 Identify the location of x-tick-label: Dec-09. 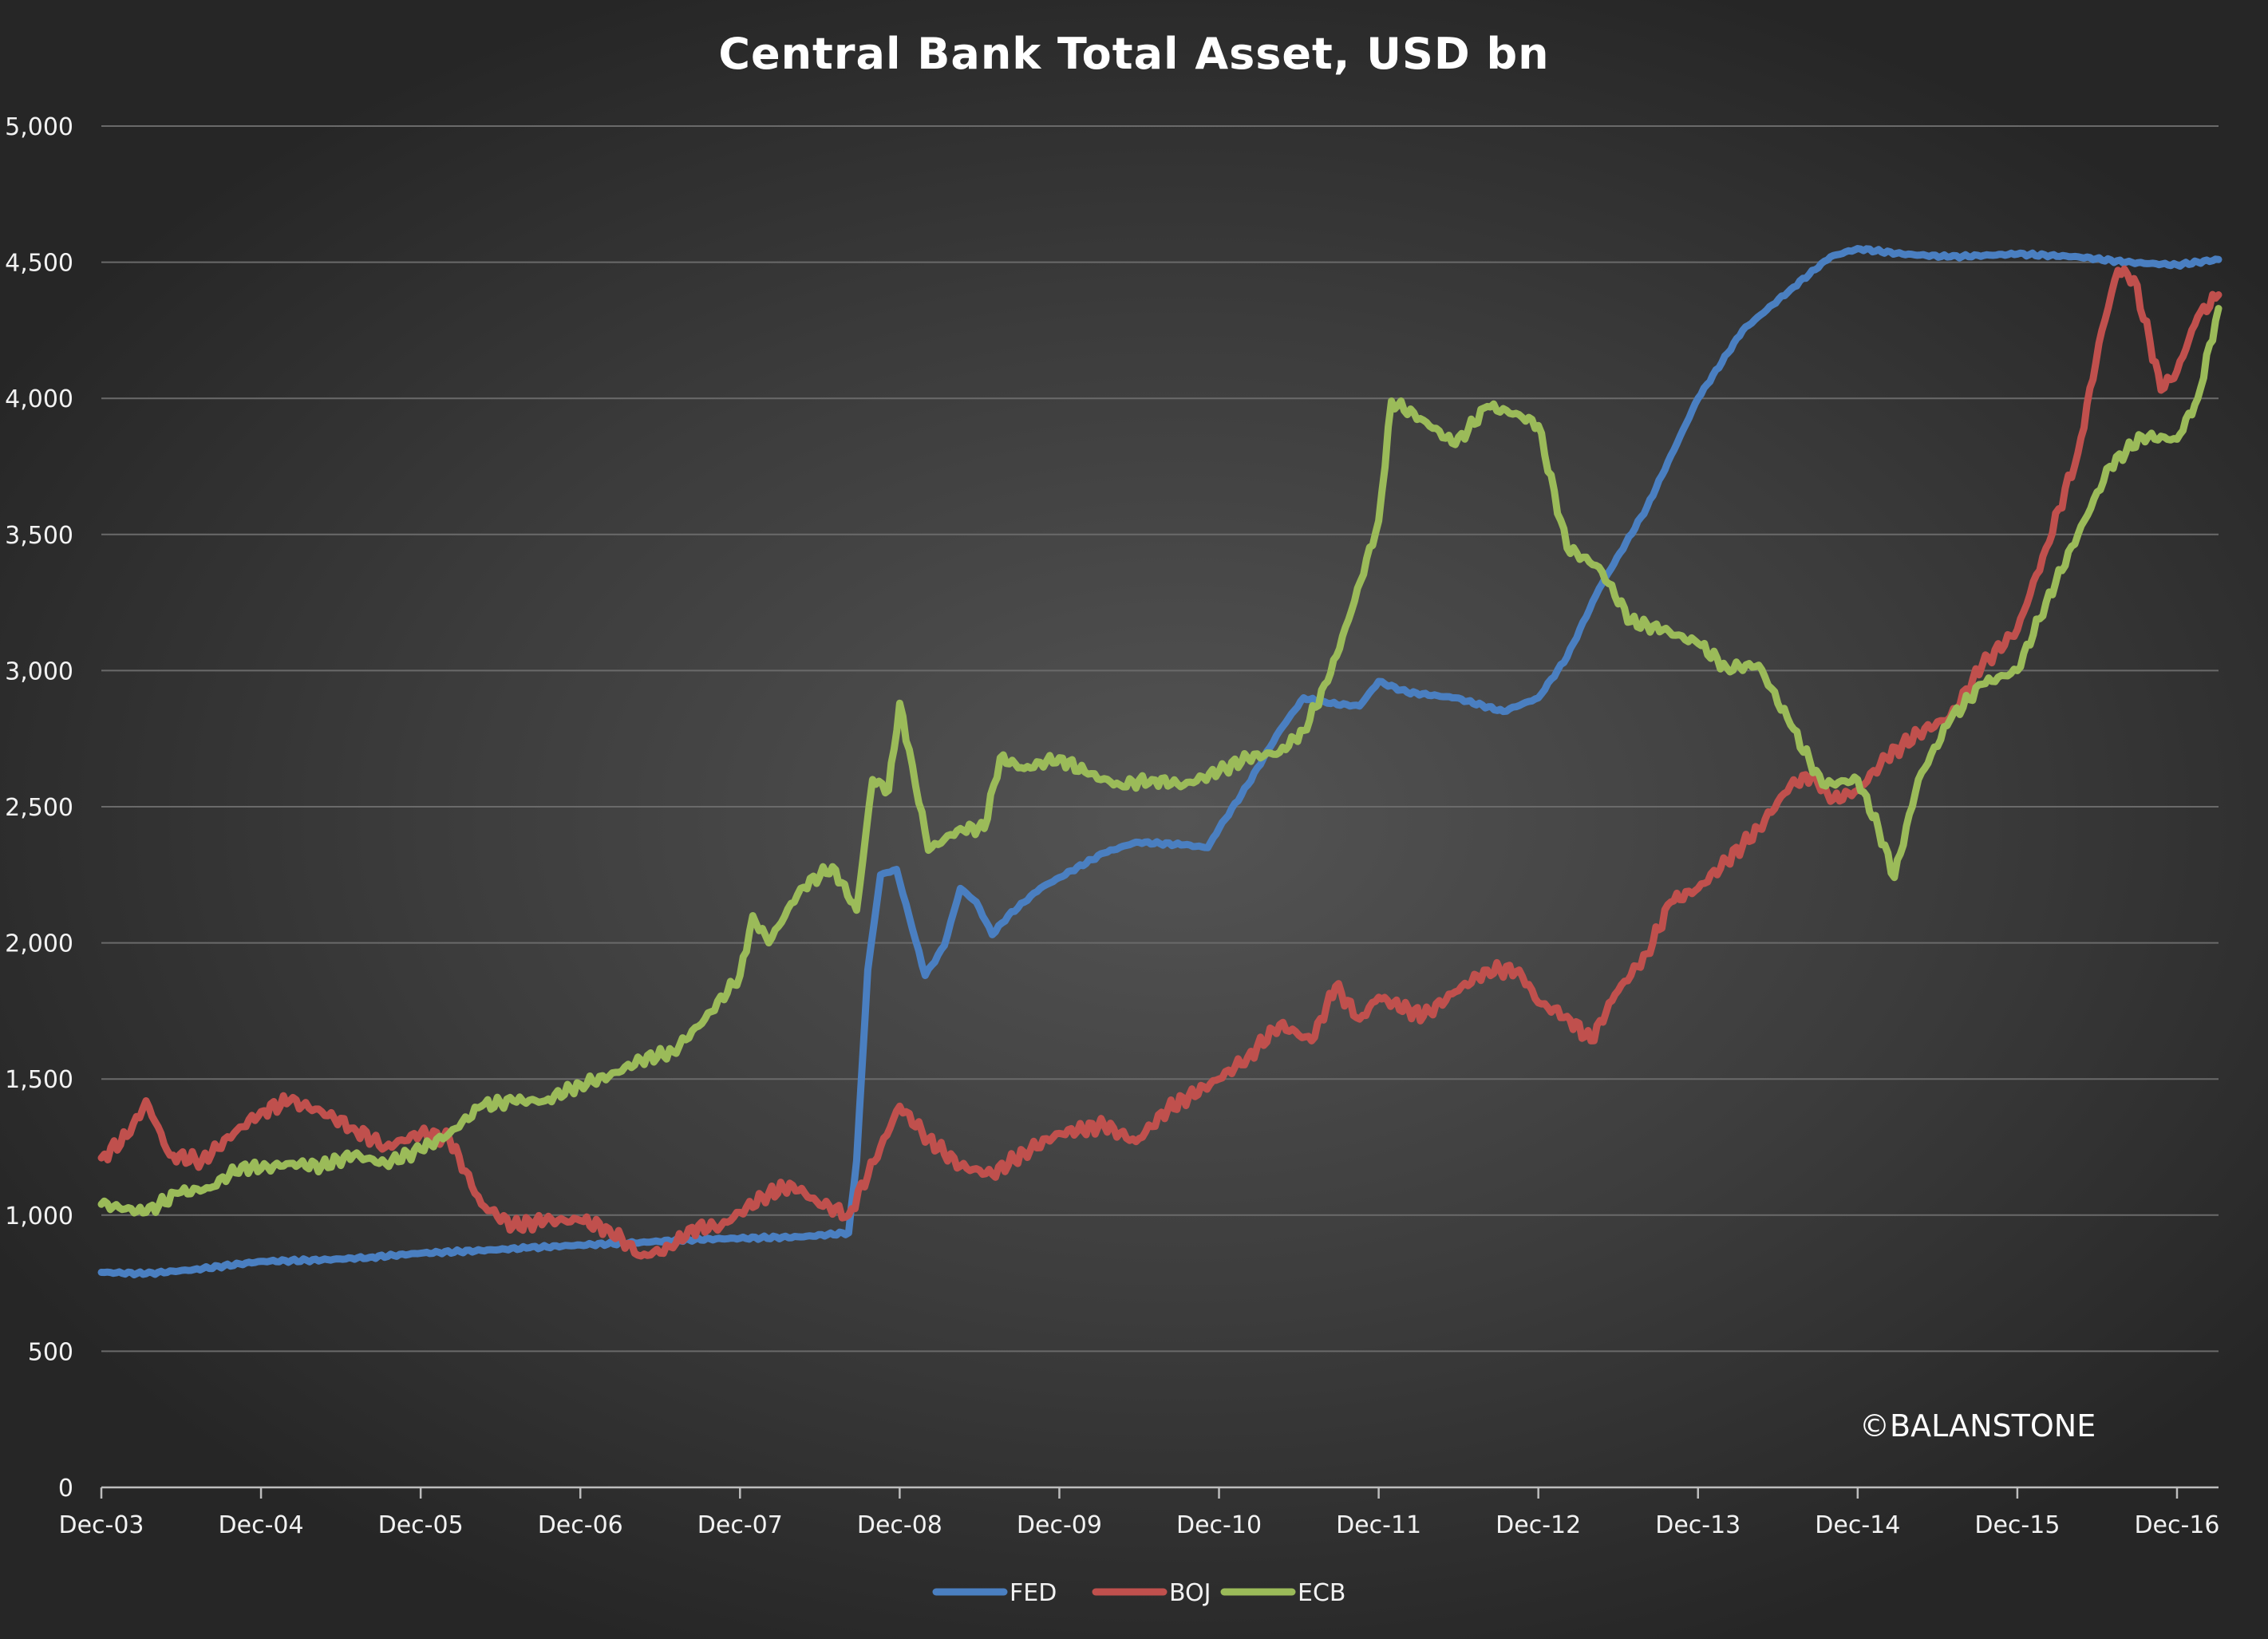
(1059, 1525).